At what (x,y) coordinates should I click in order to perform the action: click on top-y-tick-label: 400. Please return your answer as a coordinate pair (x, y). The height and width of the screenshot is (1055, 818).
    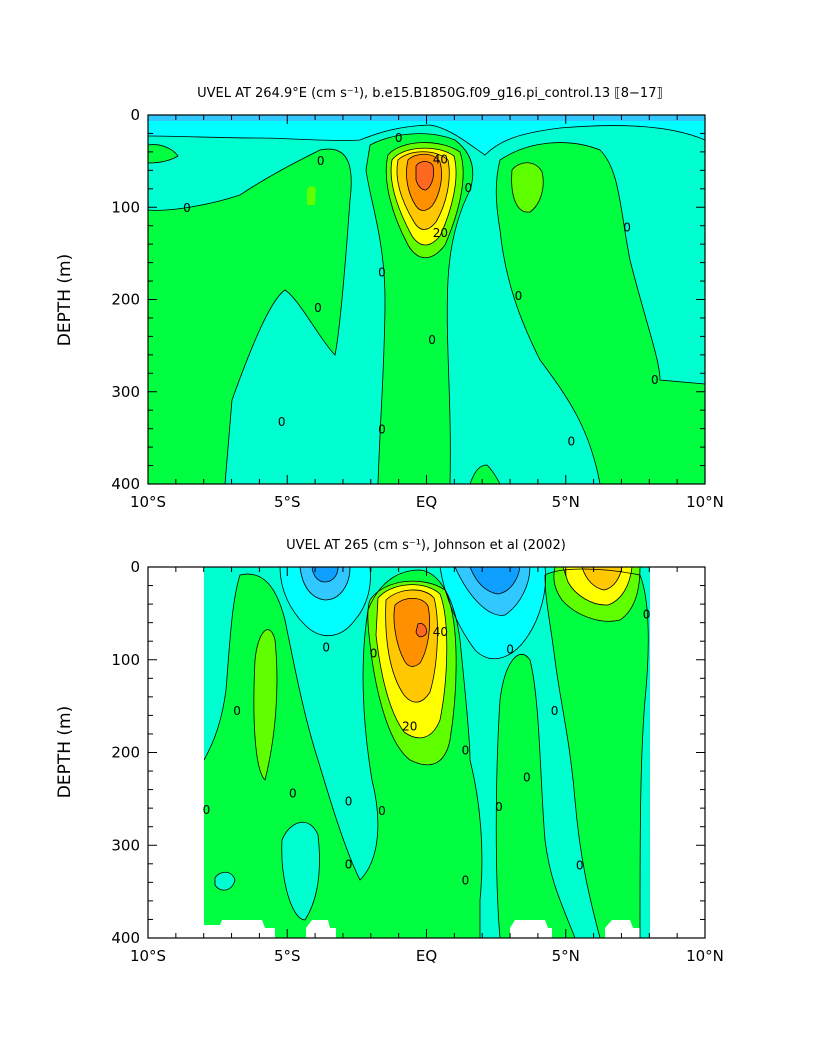
    Looking at the image, I should click on (125, 484).